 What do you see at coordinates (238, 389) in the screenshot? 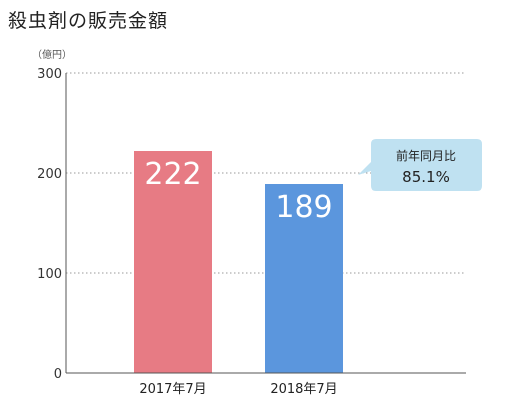
I see `x-axis-ticks: 2017年7月 2018年7月` at bounding box center [238, 389].